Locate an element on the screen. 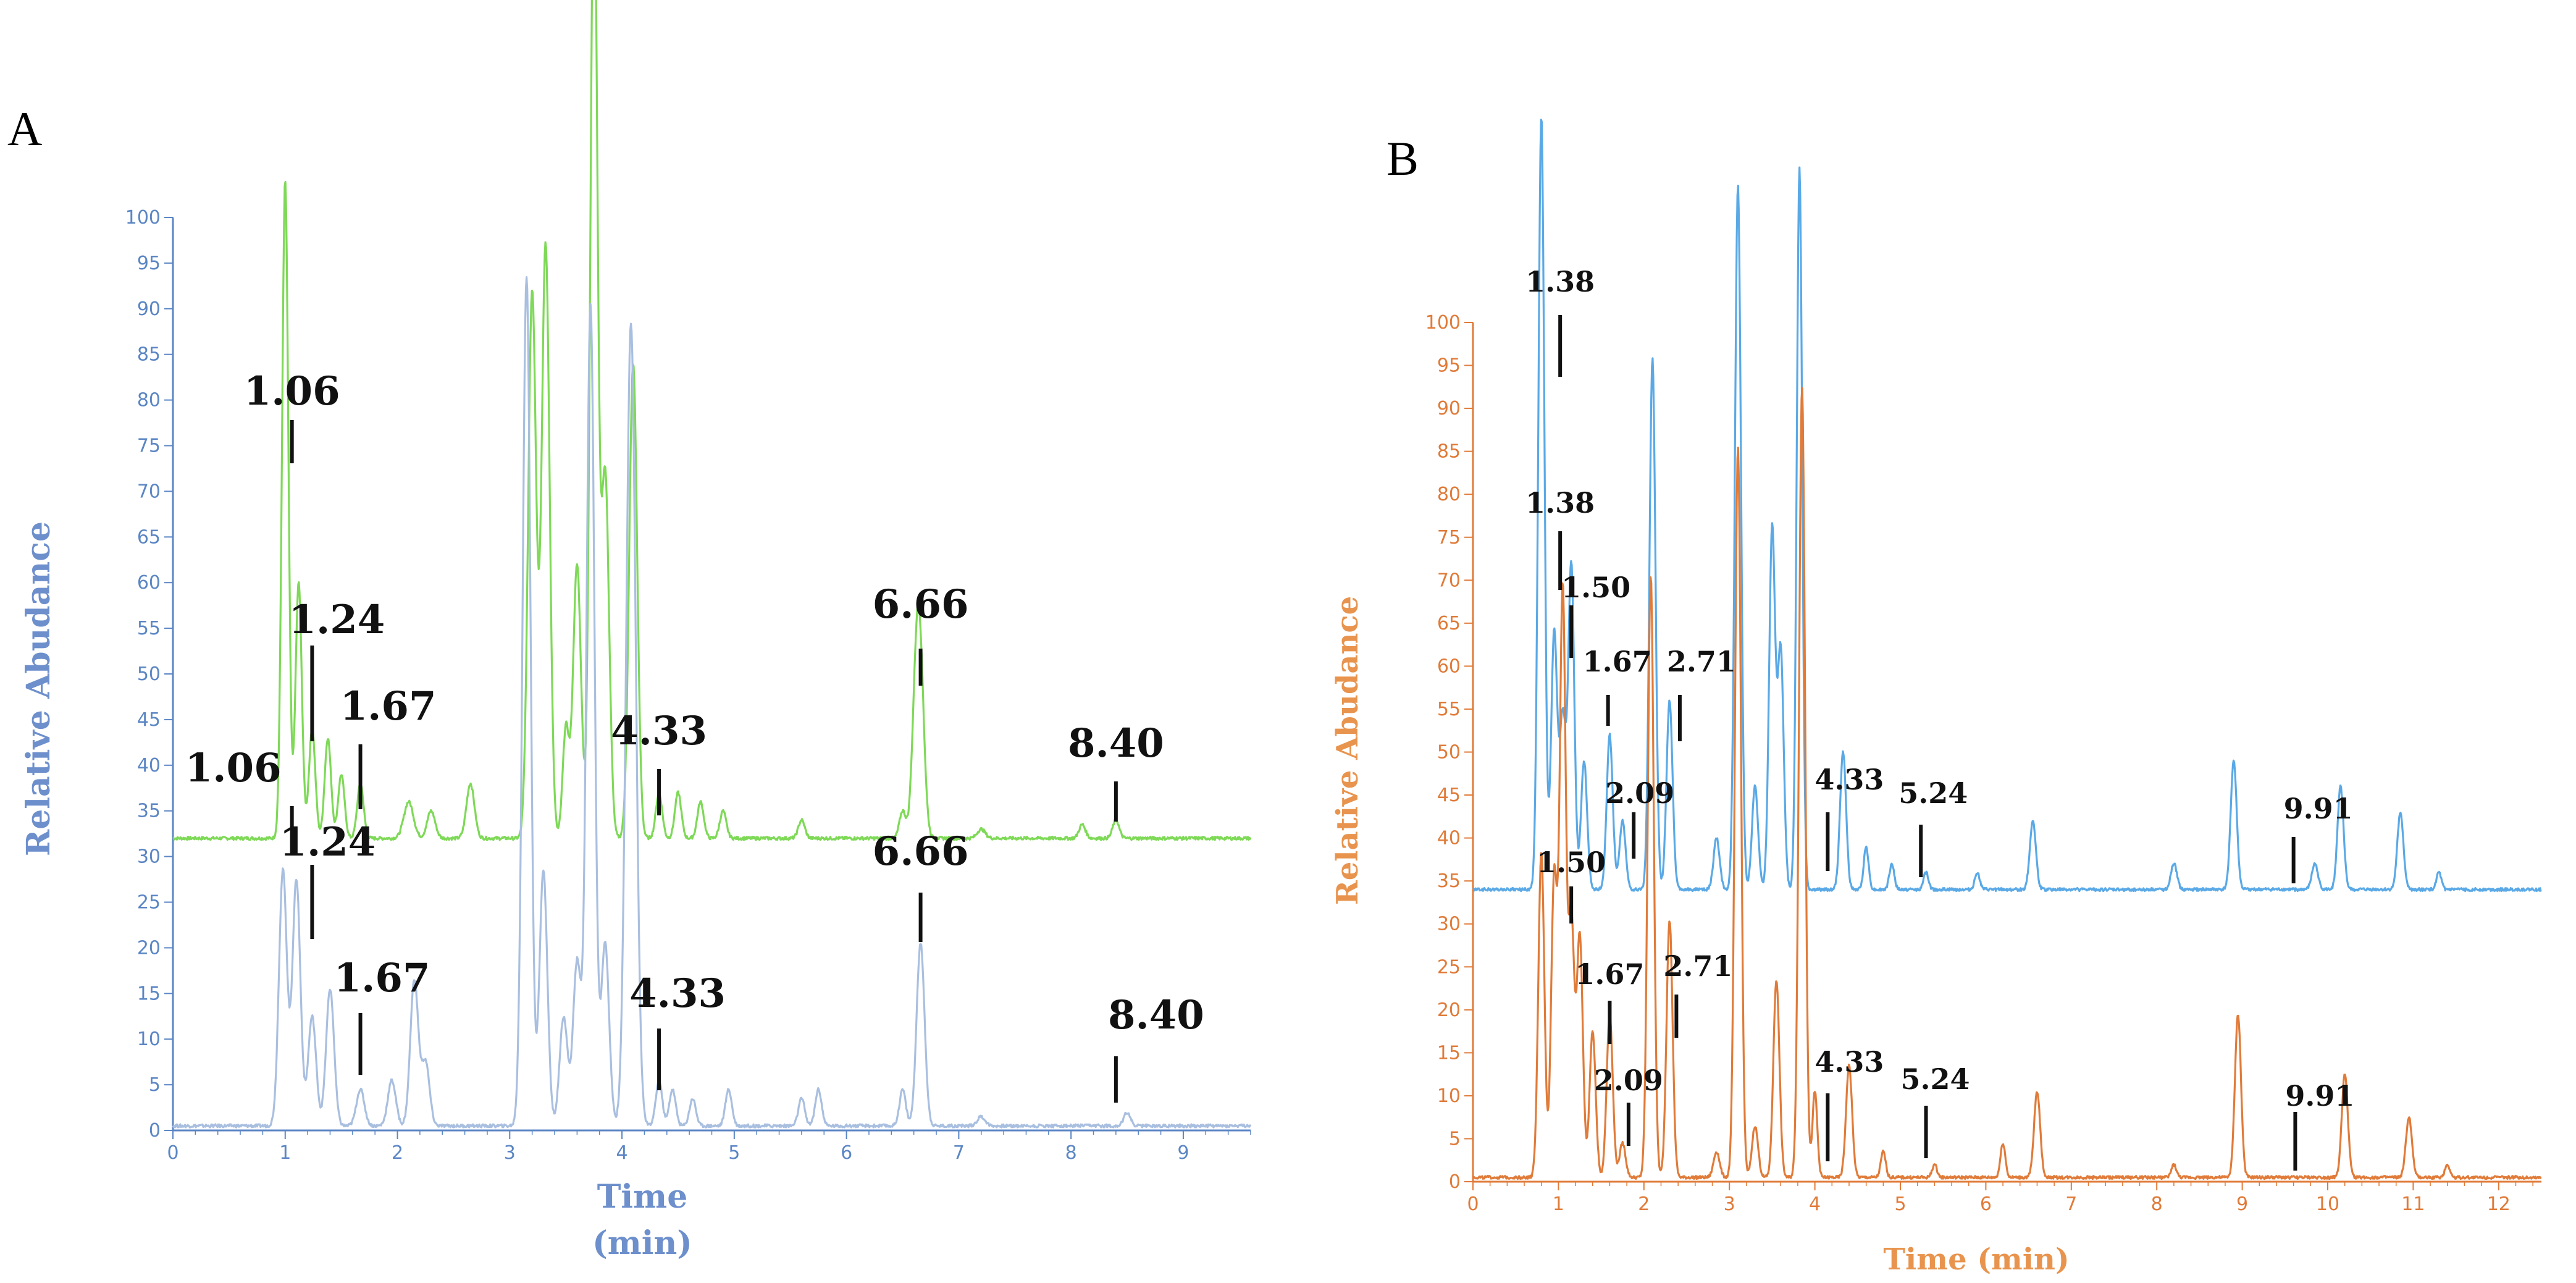  panel-b-x-tick-label: 7 is located at coordinates (2071, 1204).